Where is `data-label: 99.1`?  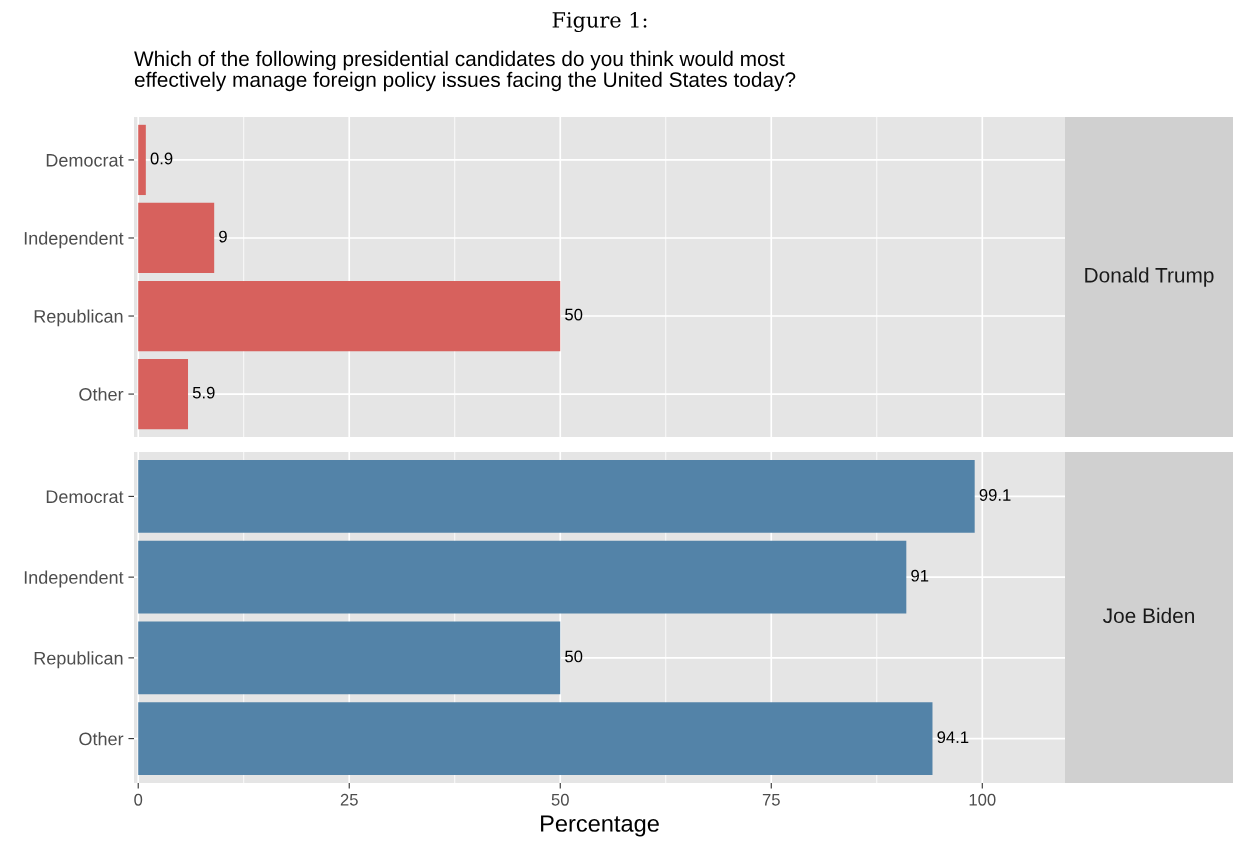
data-label: 99.1 is located at coordinates (995, 495).